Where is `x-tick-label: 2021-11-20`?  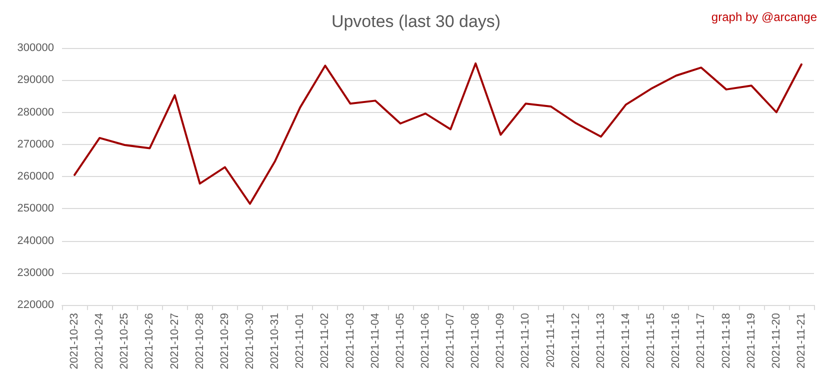 x-tick-label: 2021-11-20 is located at coordinates (776, 340).